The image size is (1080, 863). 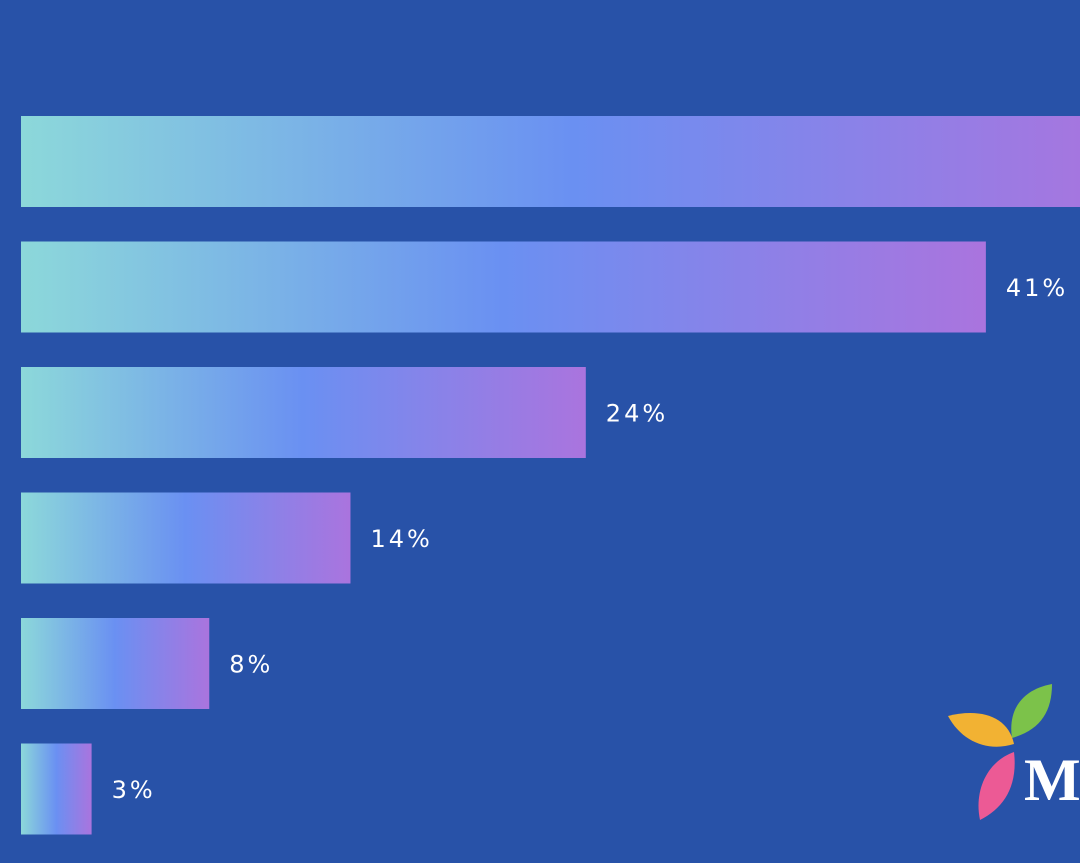 What do you see at coordinates (251, 665) in the screenshot?
I see `value-label: 8%` at bounding box center [251, 665].